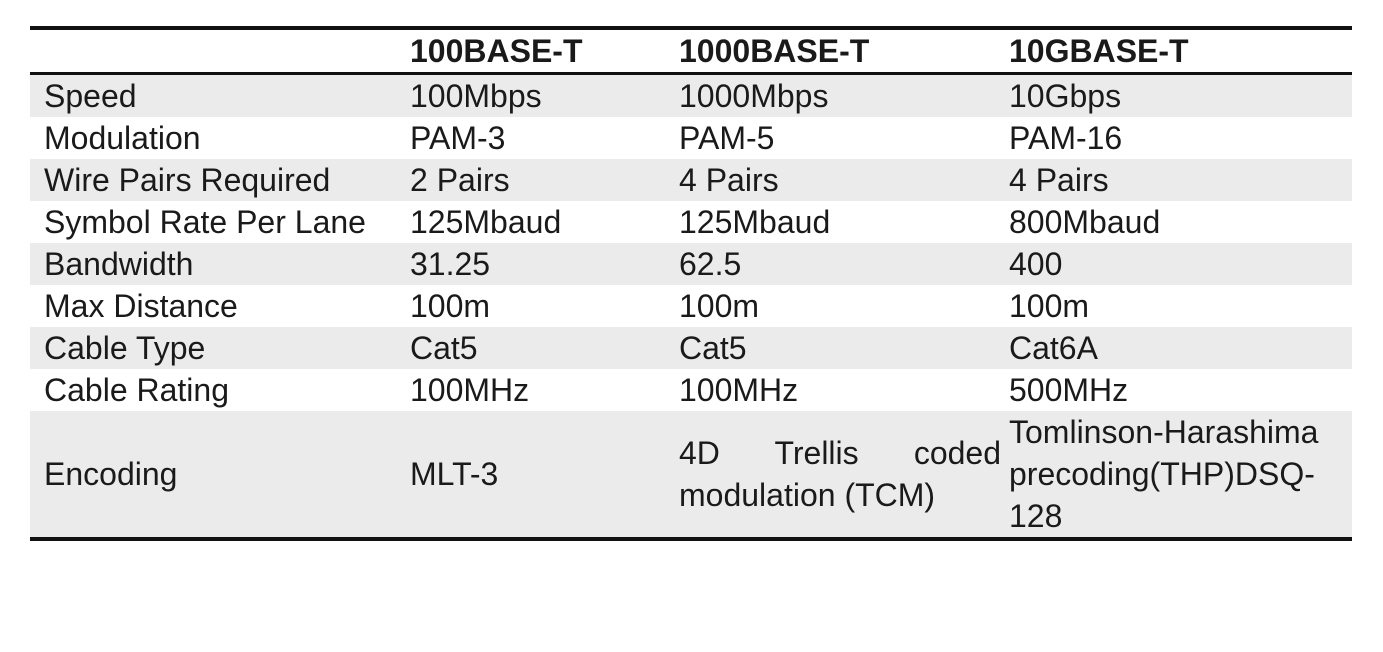 This screenshot has width=1383, height=652. What do you see at coordinates (187, 180) in the screenshot?
I see `row-label: Wire Pairs Required` at bounding box center [187, 180].